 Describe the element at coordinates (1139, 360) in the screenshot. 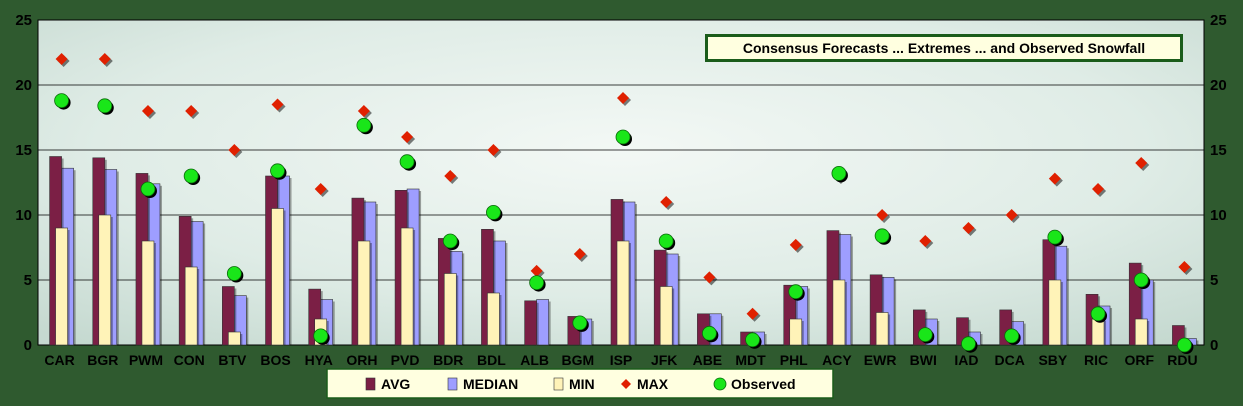

I see `x-tick-label: ORF` at that location.